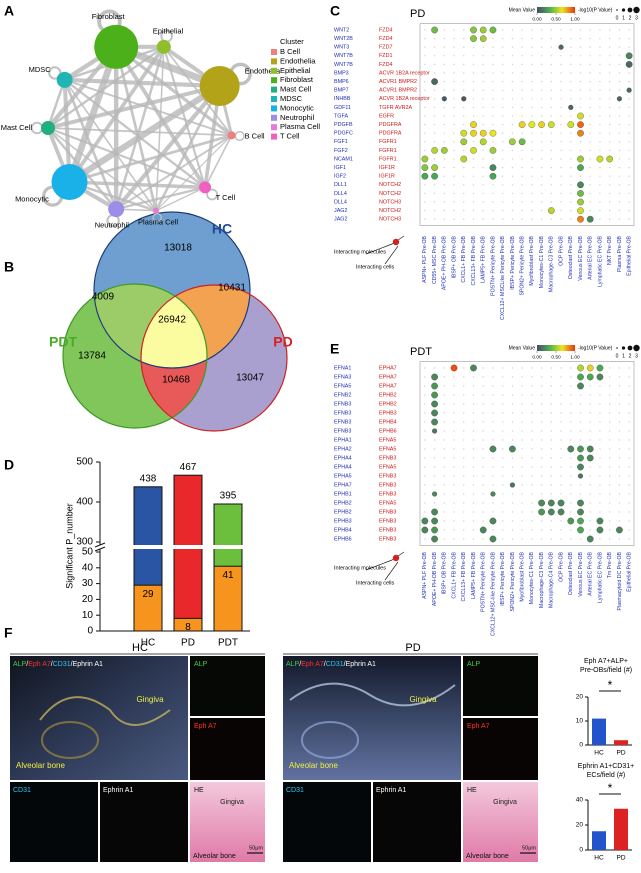  What do you see at coordinates (231, 135) in the screenshot?
I see `node` at bounding box center [231, 135].